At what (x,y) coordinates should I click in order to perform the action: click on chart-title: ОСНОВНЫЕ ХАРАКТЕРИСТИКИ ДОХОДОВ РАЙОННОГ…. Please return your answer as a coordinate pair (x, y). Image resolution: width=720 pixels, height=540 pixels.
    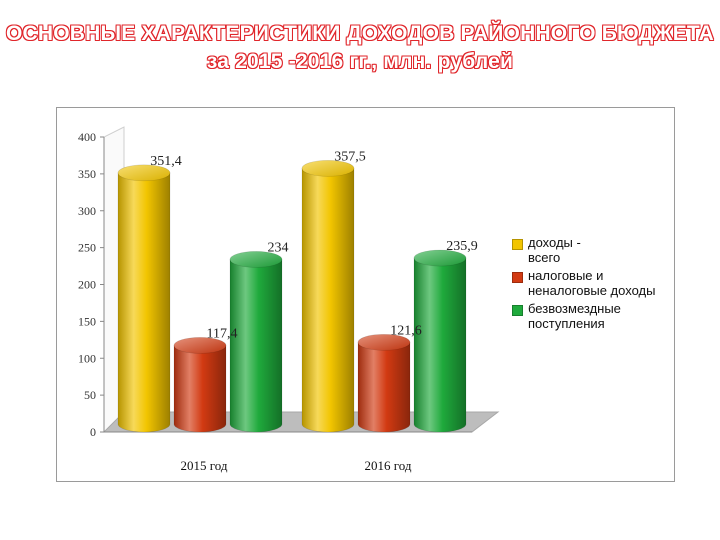
    Looking at the image, I should click on (360, 33).